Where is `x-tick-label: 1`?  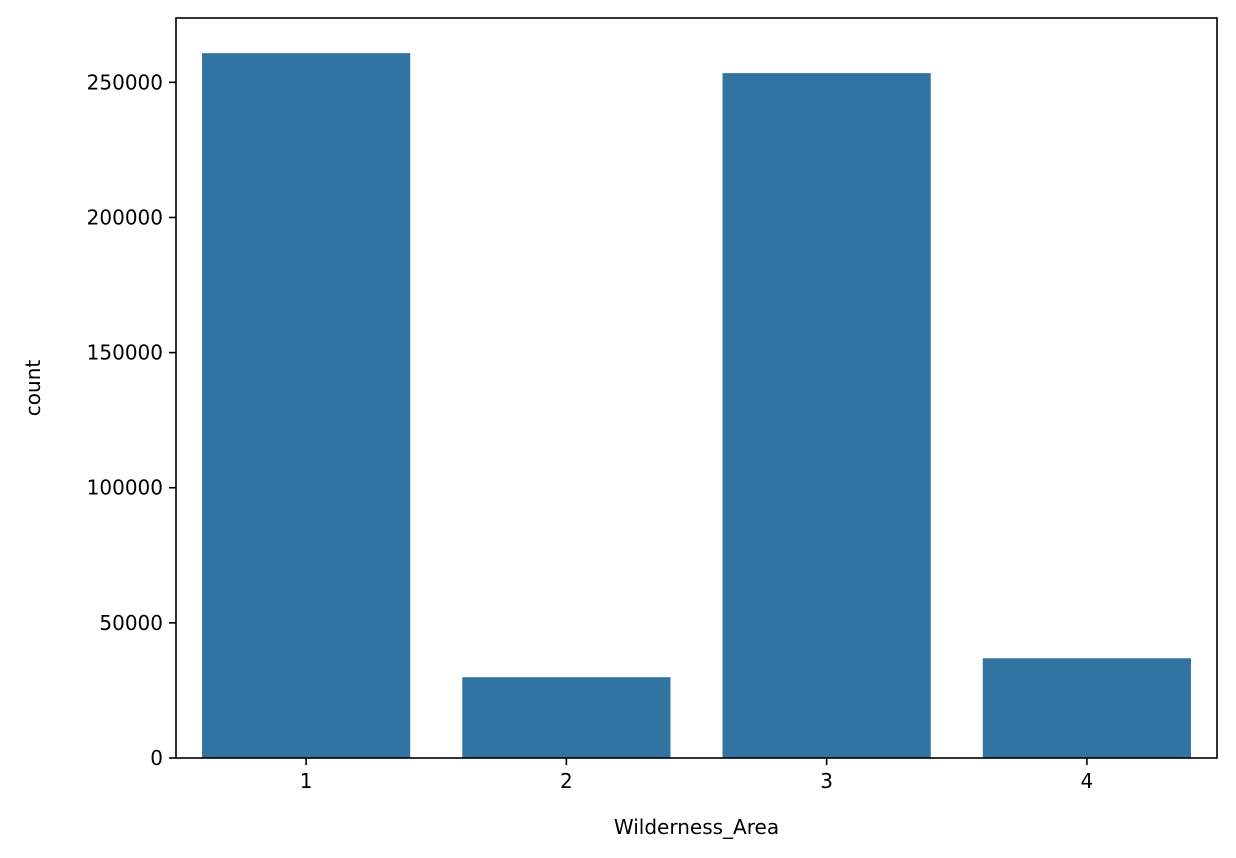
x-tick-label: 1 is located at coordinates (306, 781).